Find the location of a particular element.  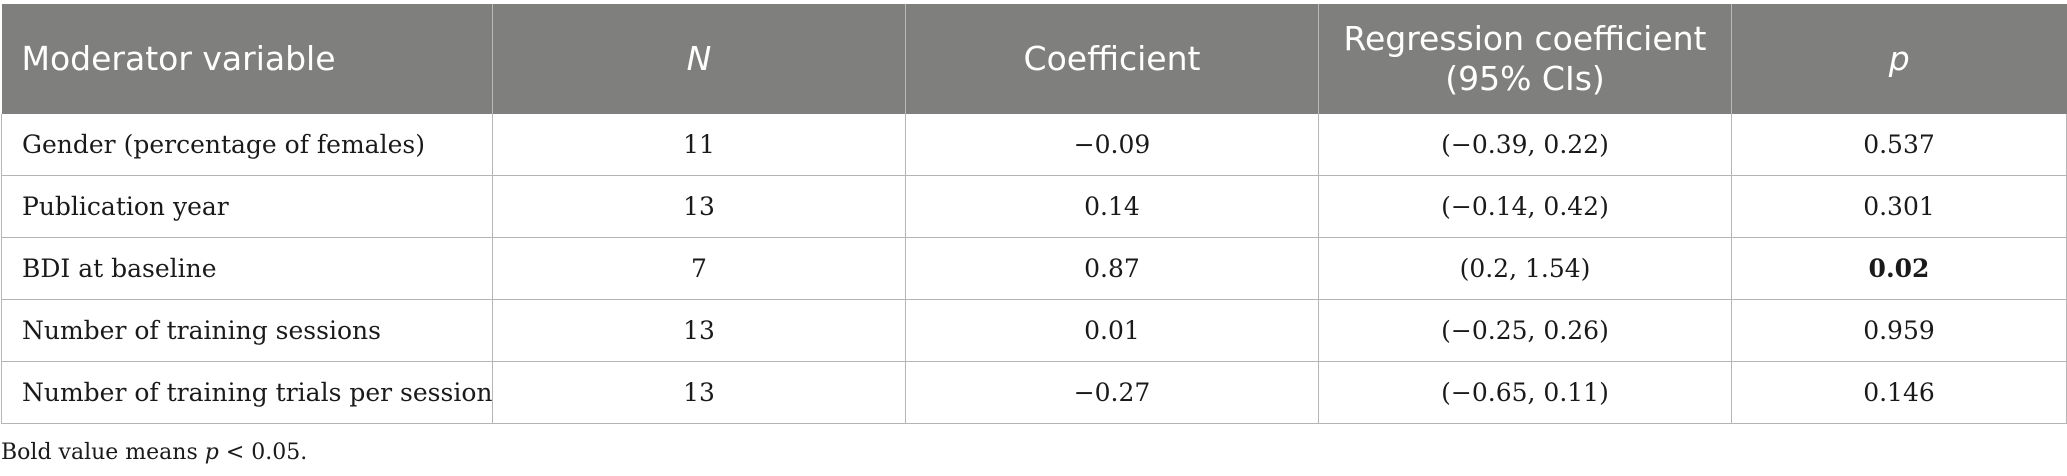

cell-moderator-variable: Number of training sessions is located at coordinates (247, 330).